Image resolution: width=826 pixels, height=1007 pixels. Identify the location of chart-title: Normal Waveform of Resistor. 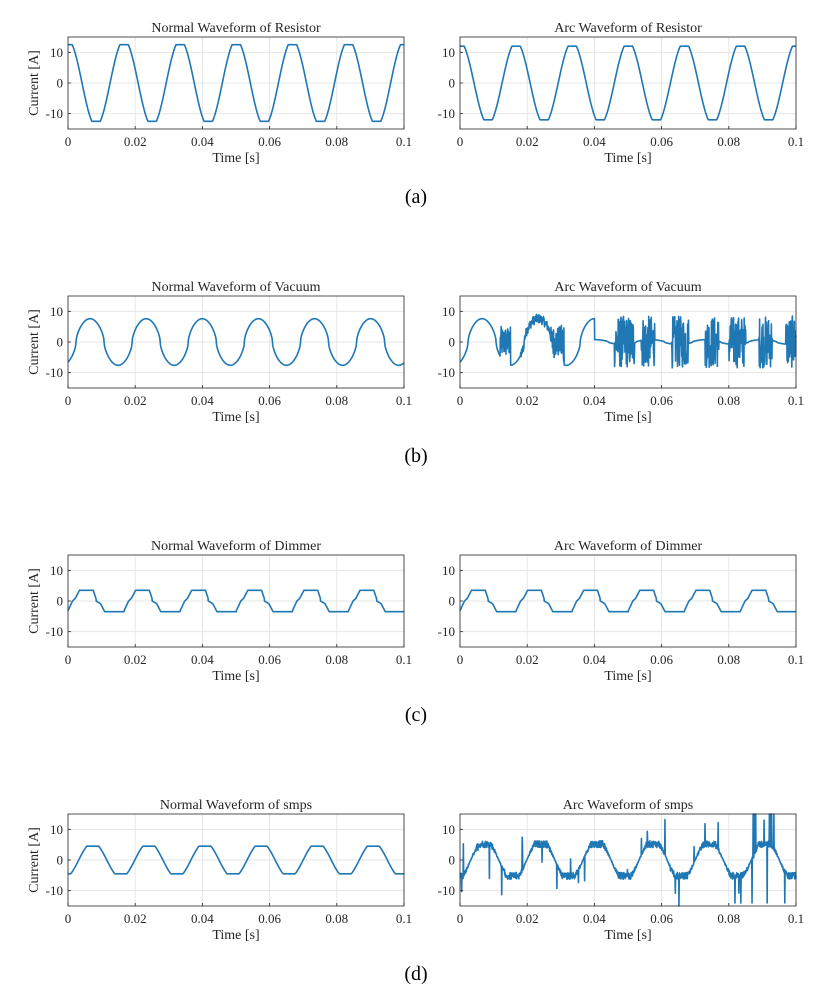
(236, 28).